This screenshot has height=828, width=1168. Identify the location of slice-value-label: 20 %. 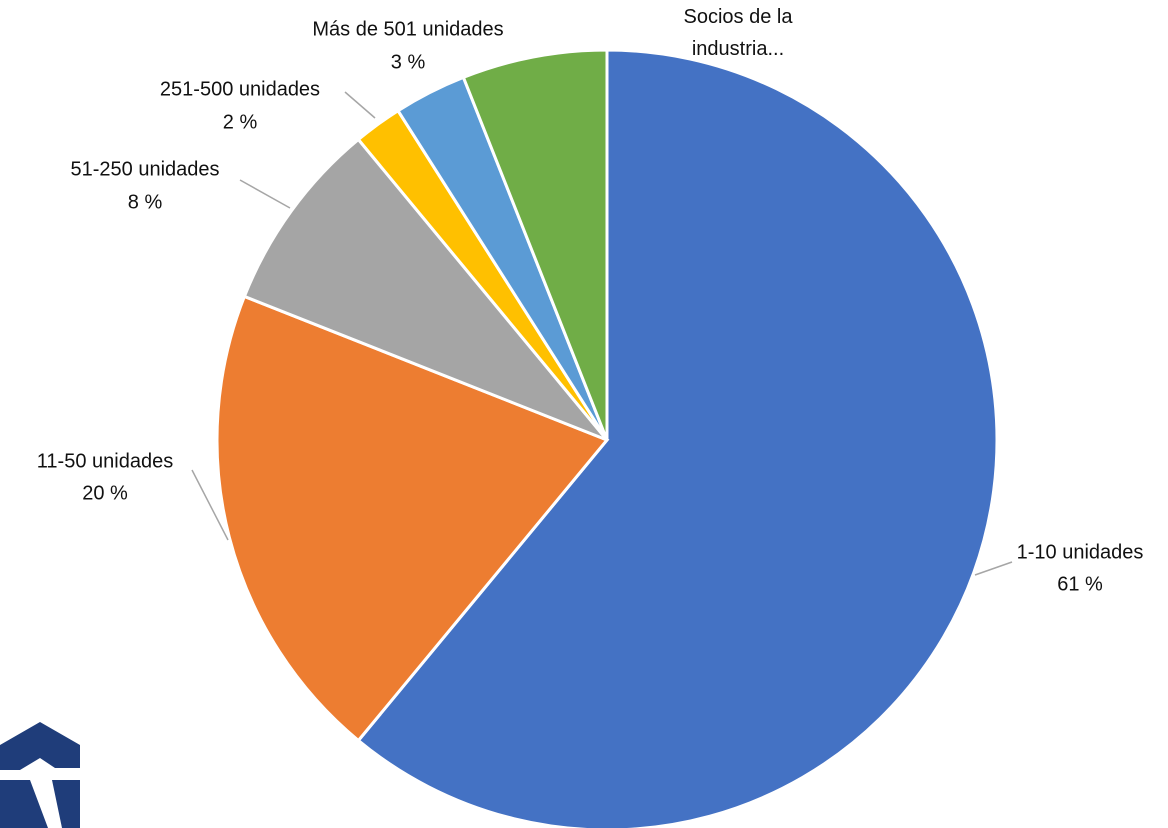
(105, 493).